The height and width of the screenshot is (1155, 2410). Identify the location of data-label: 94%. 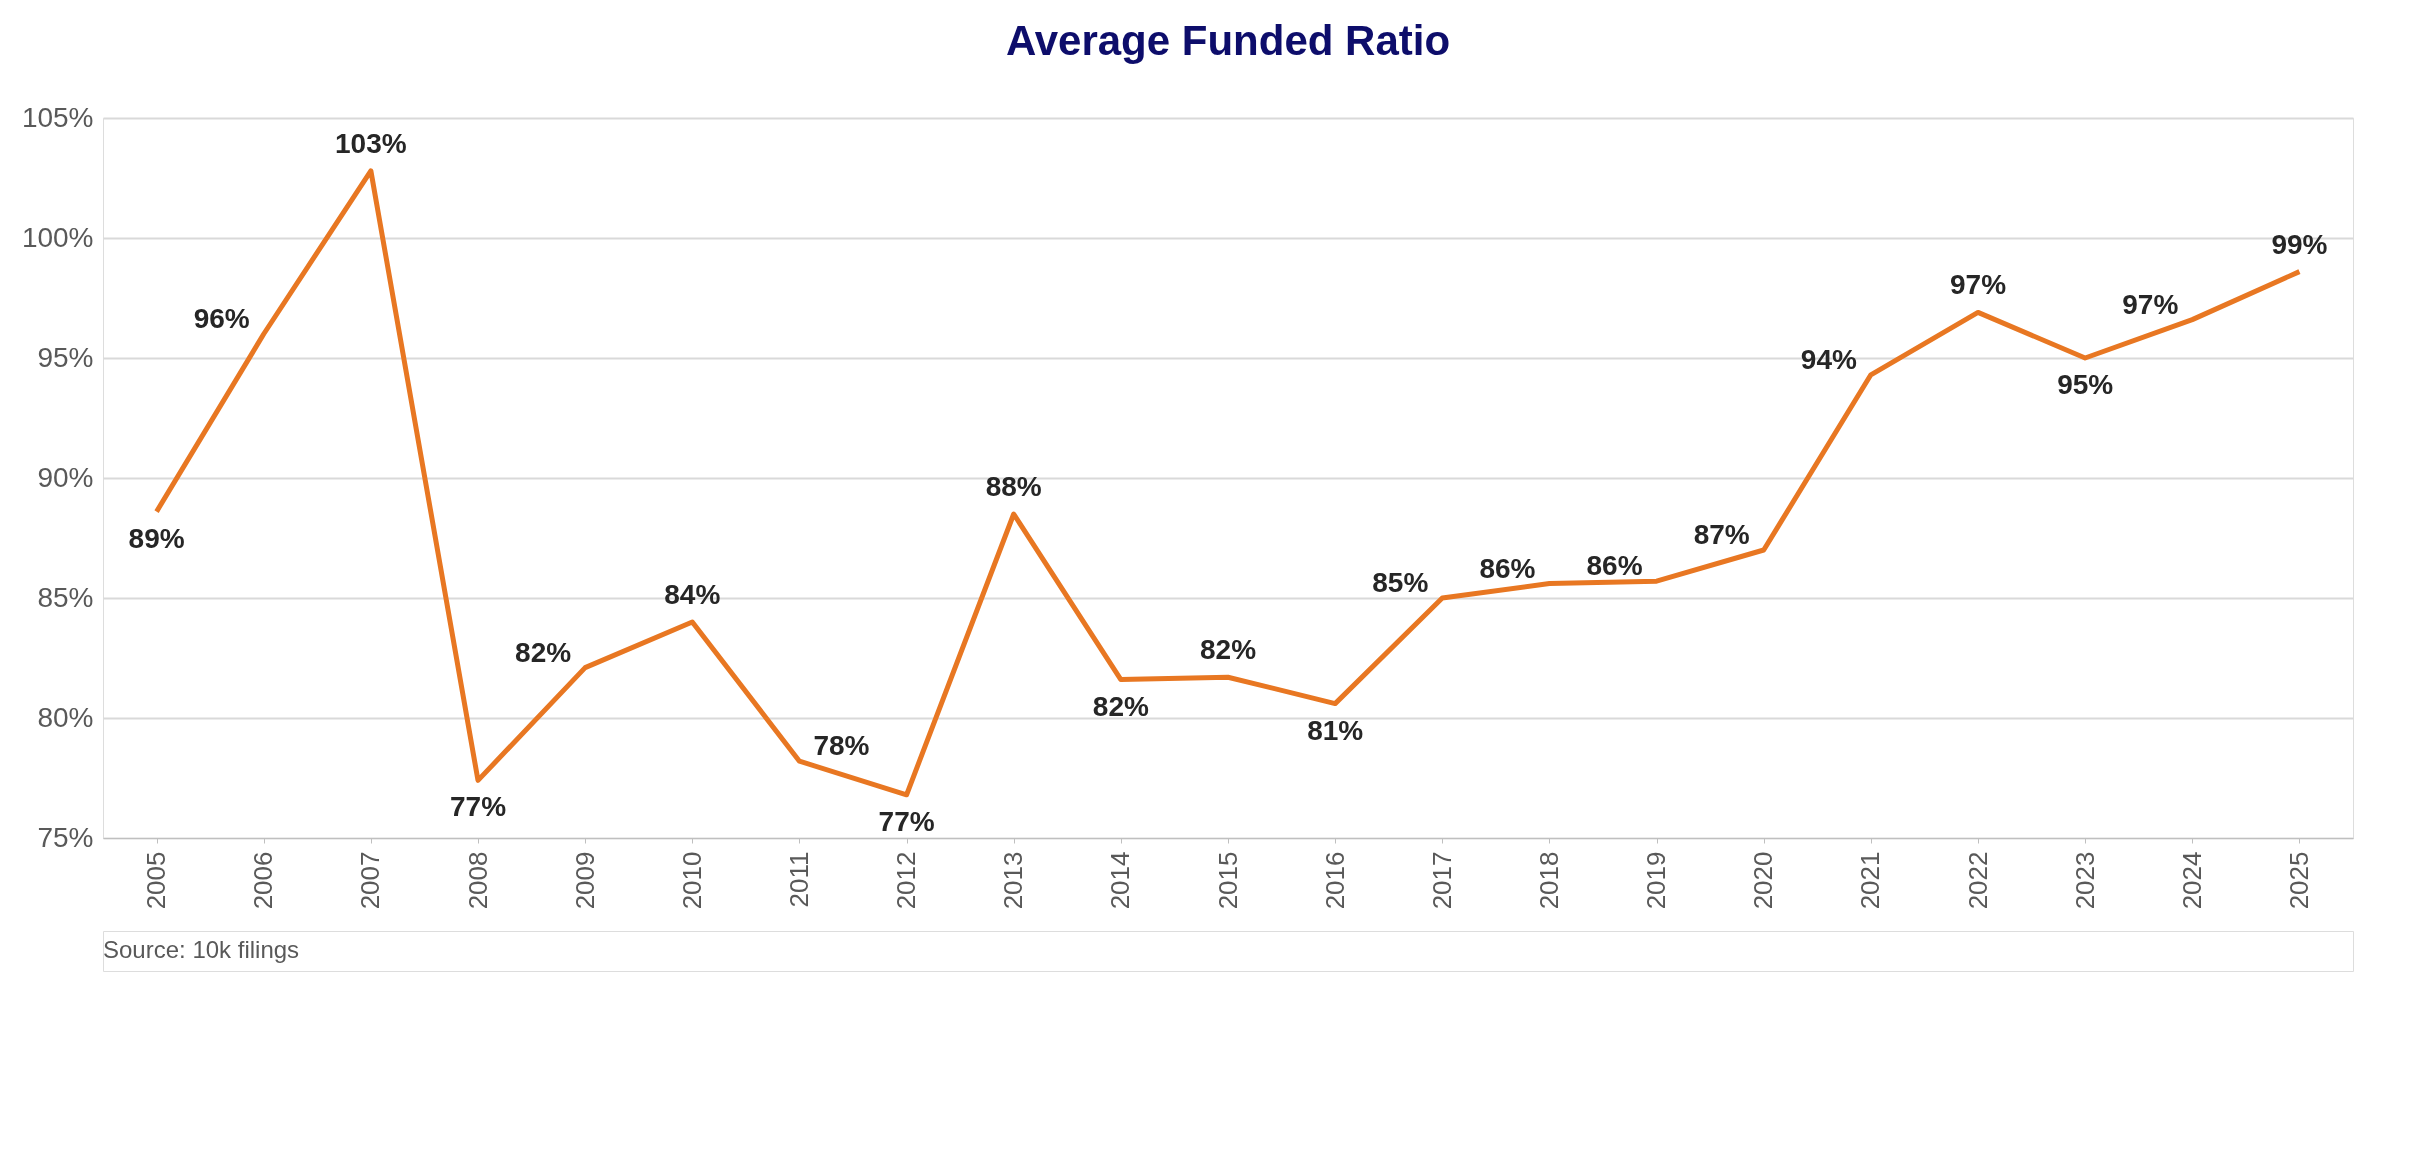
(1828, 359).